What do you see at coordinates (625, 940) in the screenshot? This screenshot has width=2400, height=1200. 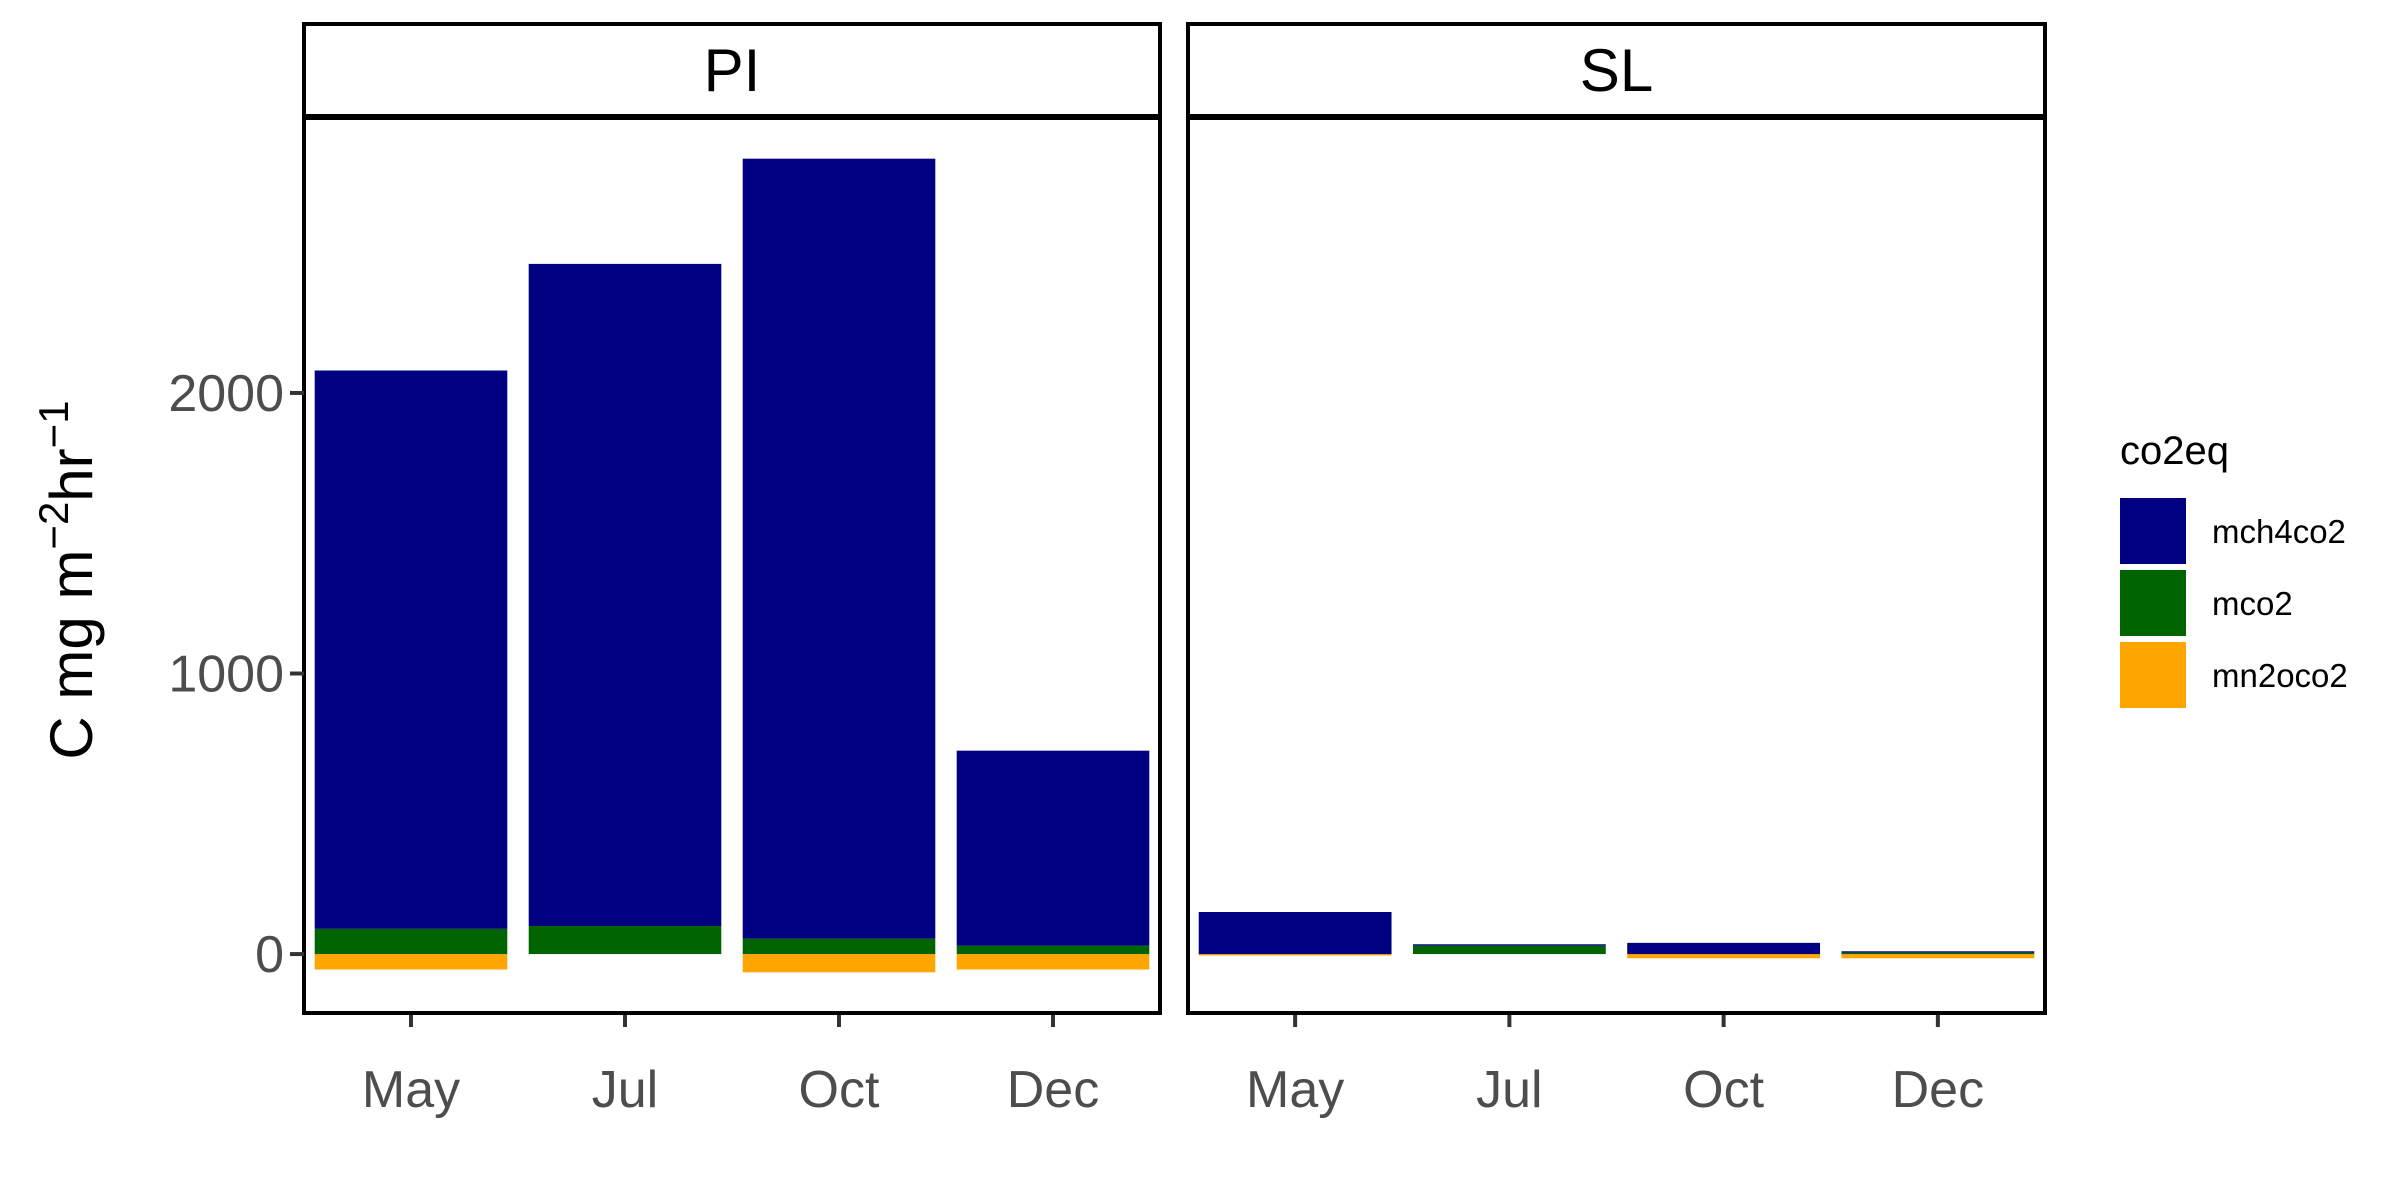 I see `bar-pi-jul-mco2` at bounding box center [625, 940].